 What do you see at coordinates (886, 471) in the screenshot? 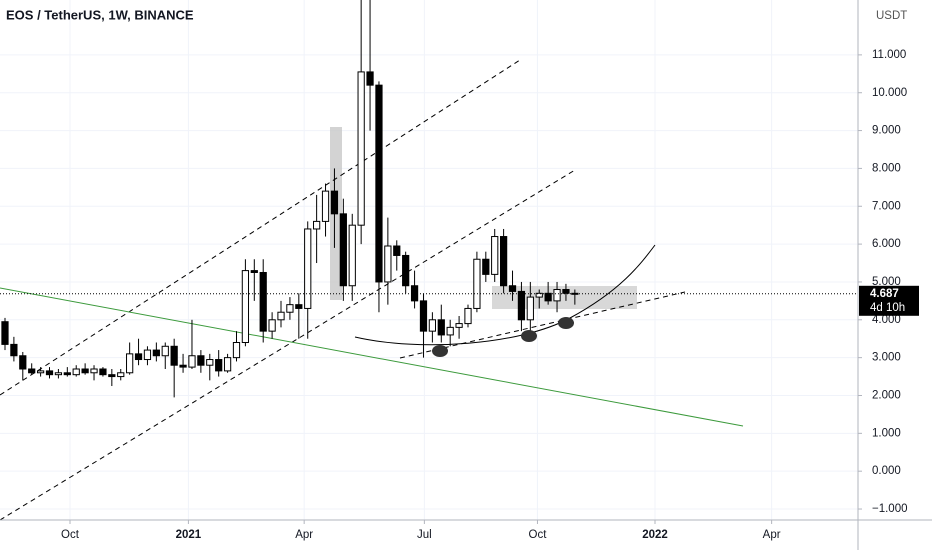
I see `y-tick-label: 0.000` at bounding box center [886, 471].